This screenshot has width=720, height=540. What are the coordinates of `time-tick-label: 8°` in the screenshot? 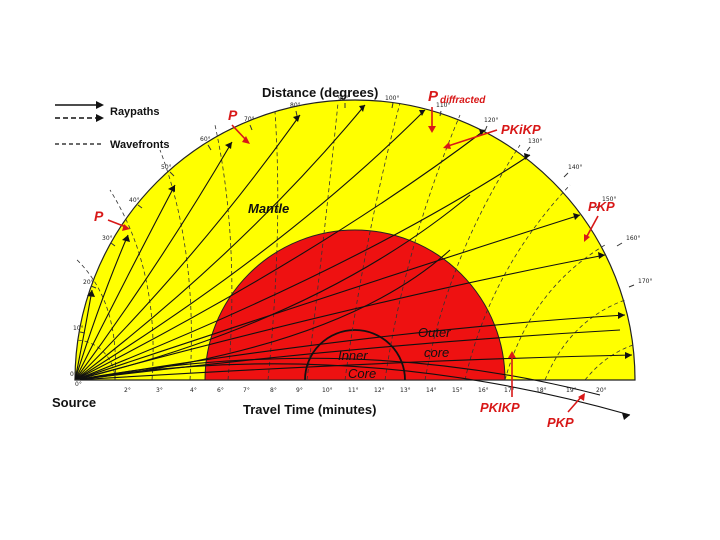 It's located at (273, 390).